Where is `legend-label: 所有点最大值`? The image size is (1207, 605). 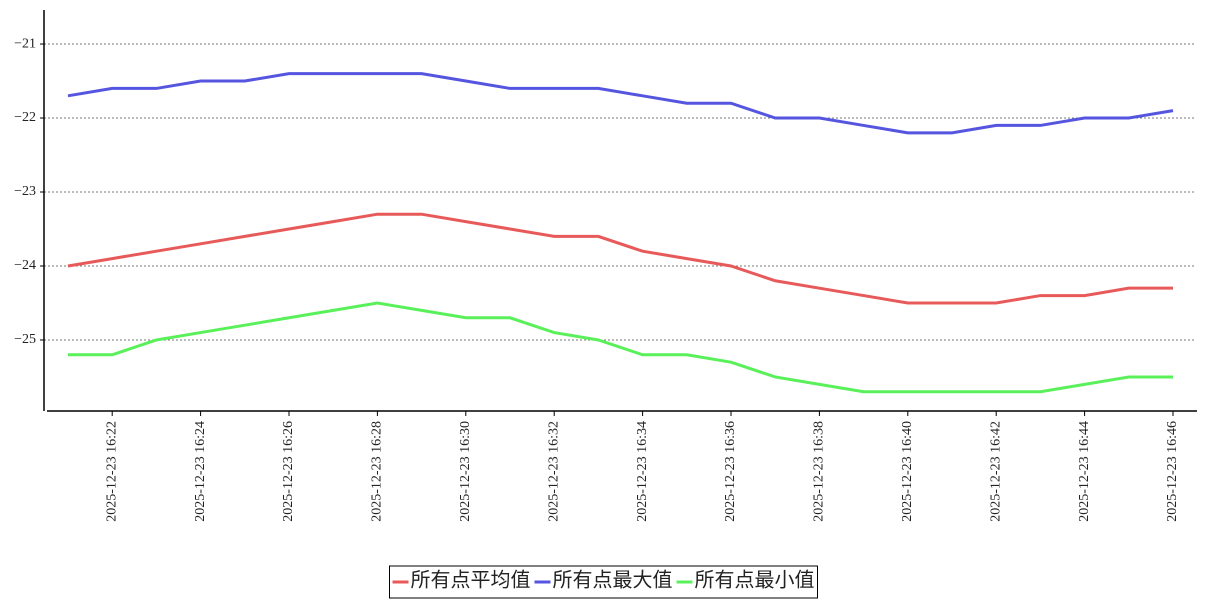
legend-label: 所有点最大值 is located at coordinates (613, 580).